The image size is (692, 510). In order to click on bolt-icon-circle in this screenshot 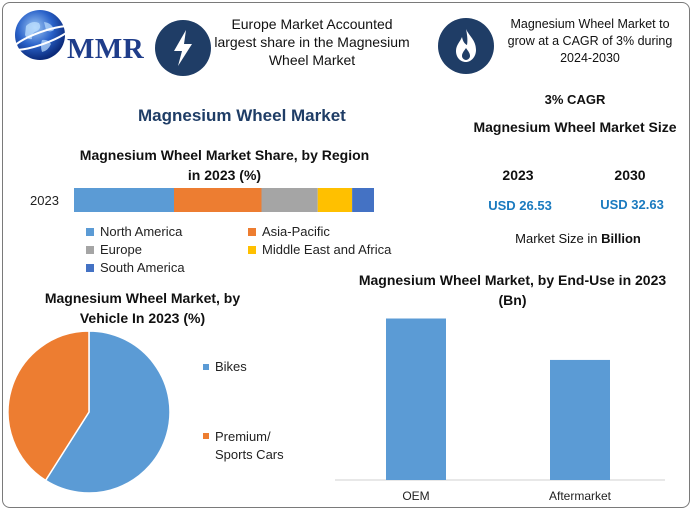, I will do `click(183, 48)`.